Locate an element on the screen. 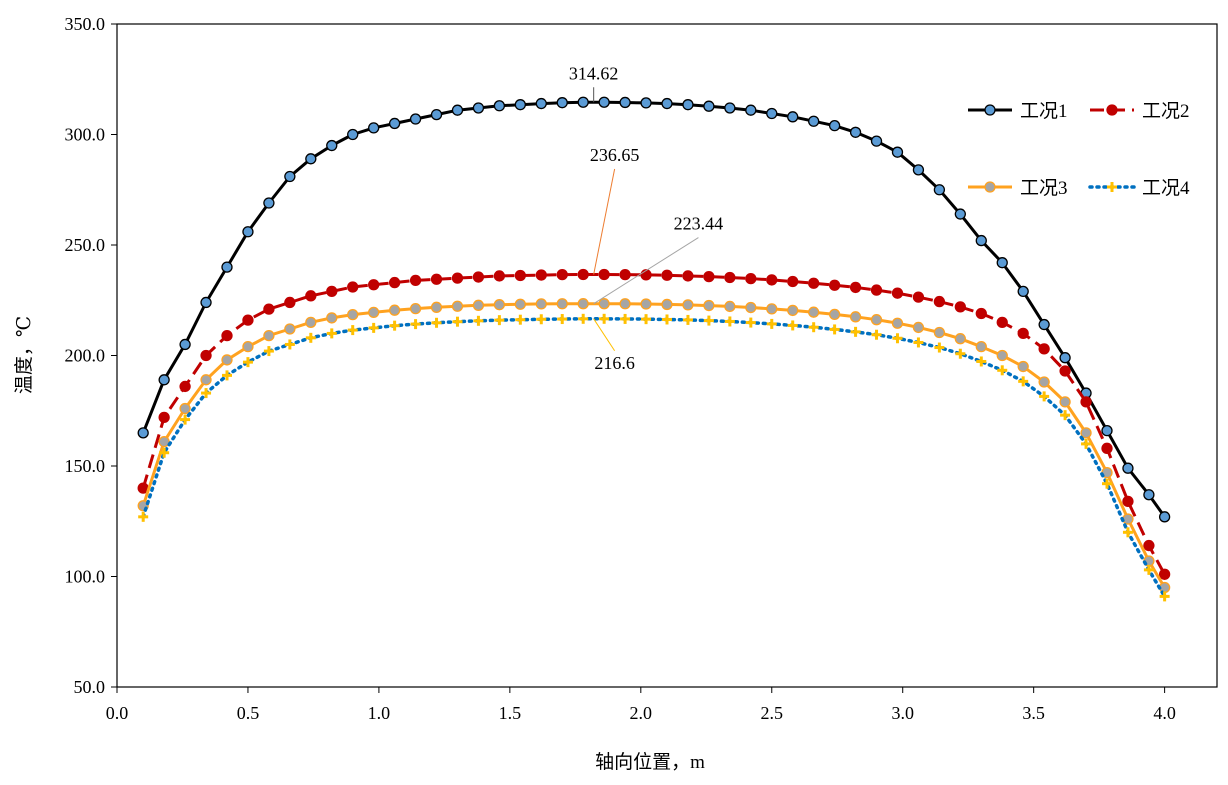 Image resolution: width=1228 pixels, height=785 pixels. x-tick-label: 4.0 is located at coordinates (1164, 713).